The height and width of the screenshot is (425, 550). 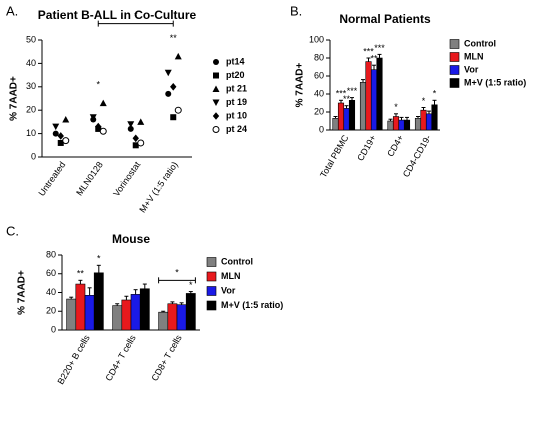 What do you see at coordinates (120, 358) in the screenshot?
I see `x-tick-label: CD4+ T cells` at bounding box center [120, 358].